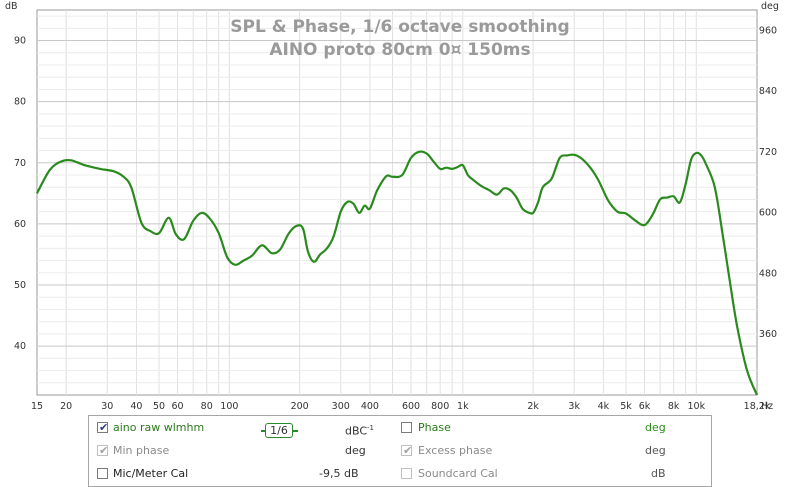 This screenshot has height=487, width=800. Describe the element at coordinates (768, 273) in the screenshot. I see `y-right-tick-label: 480` at that location.